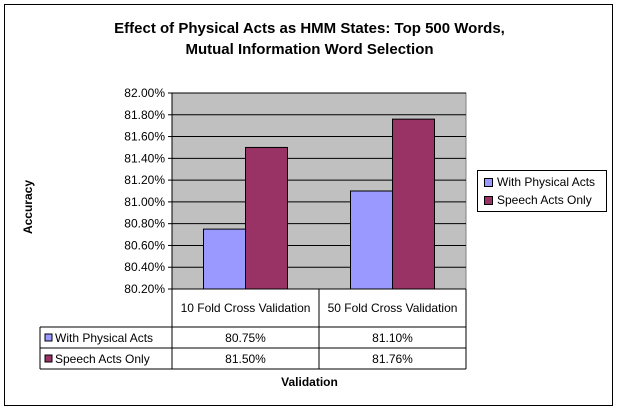  Describe the element at coordinates (393, 308) in the screenshot. I see `category-label-2: 50 Fold Cross Validation` at that location.